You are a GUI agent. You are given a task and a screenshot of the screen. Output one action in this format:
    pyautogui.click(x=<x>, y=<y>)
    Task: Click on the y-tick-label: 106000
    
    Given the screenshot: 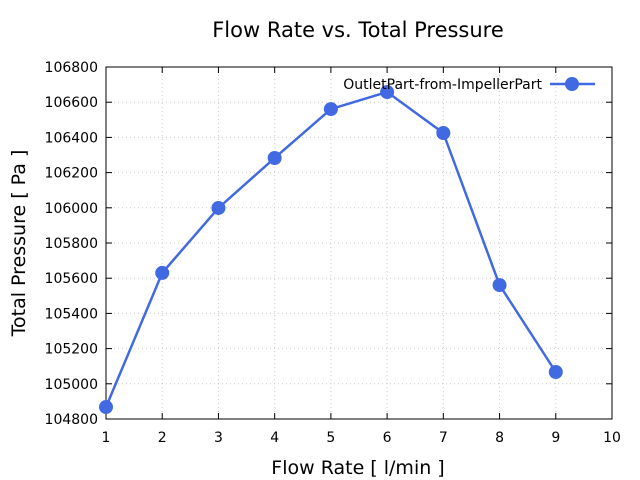 What is the action you would take?
    pyautogui.click(x=71, y=209)
    